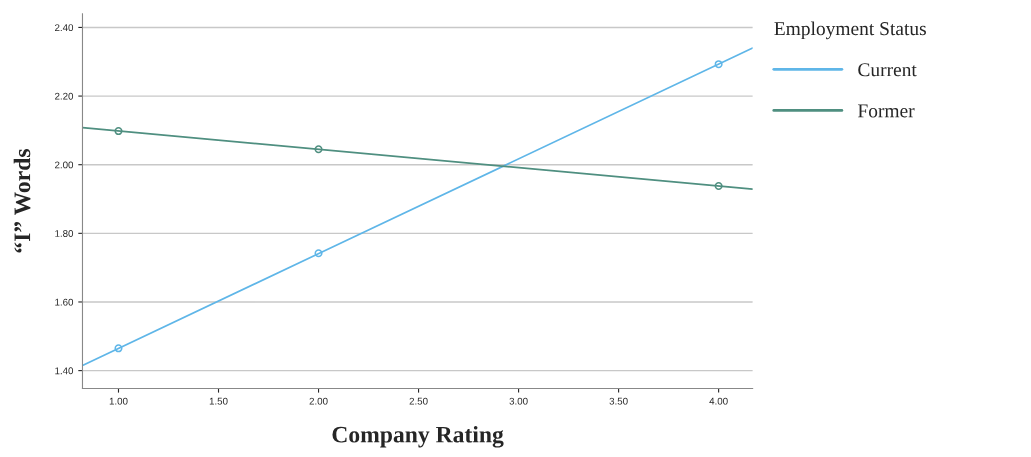 Image resolution: width=1031 pixels, height=457 pixels. What do you see at coordinates (218, 401) in the screenshot?
I see `x-tick-label: 1.50` at bounding box center [218, 401].